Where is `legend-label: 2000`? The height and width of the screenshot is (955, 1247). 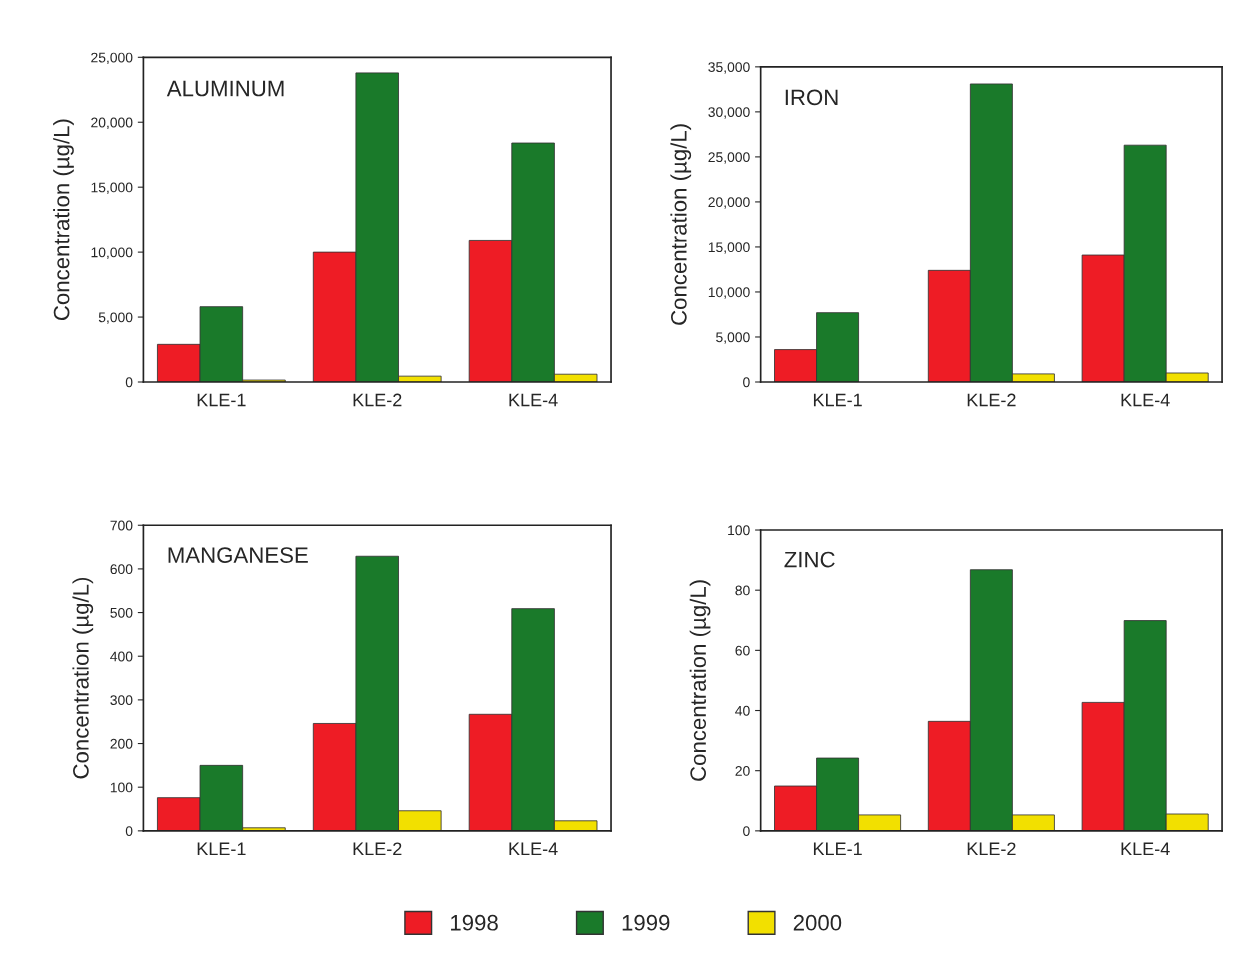
legend-label: 2000 is located at coordinates (817, 922).